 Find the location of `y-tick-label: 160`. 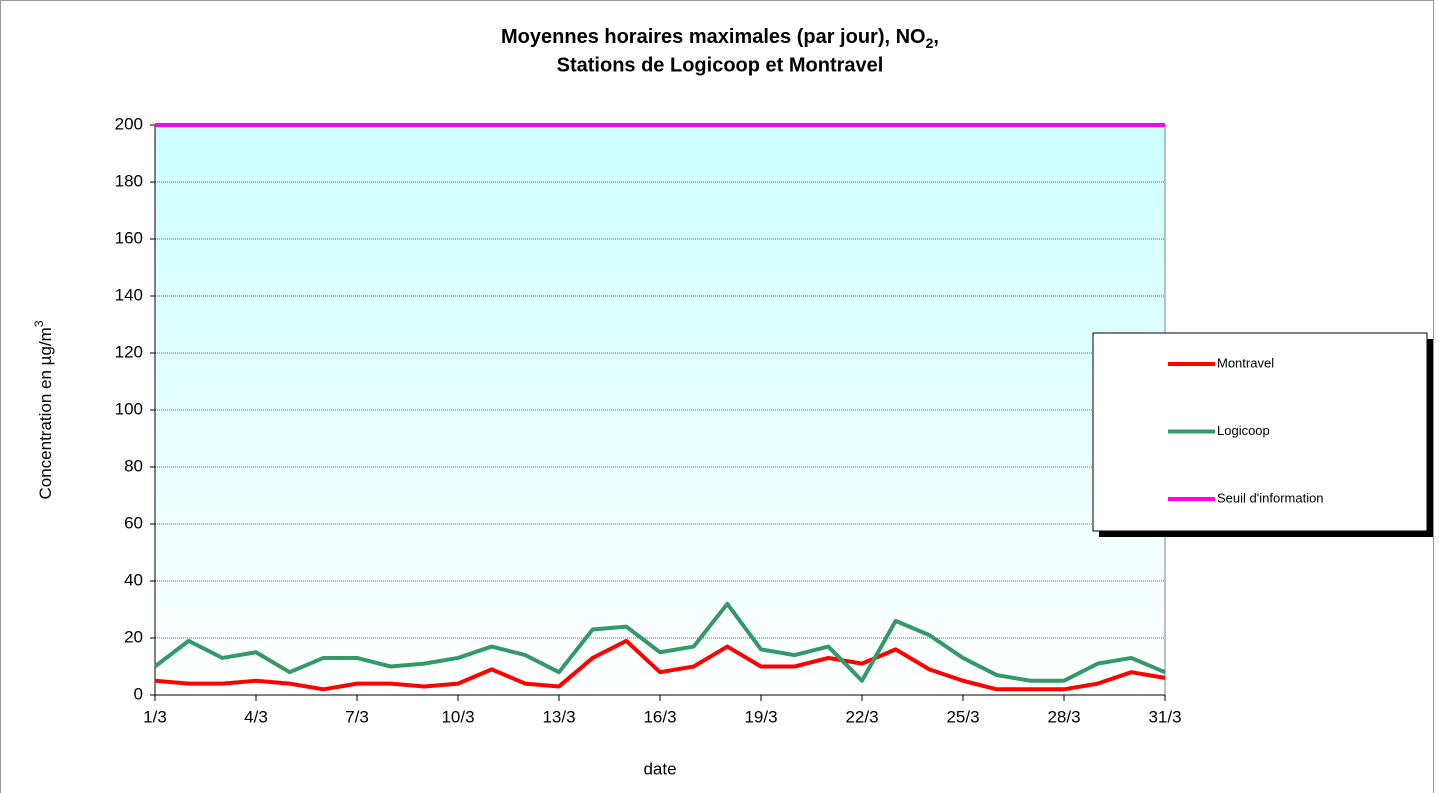

y-tick-label: 160 is located at coordinates (129, 237).